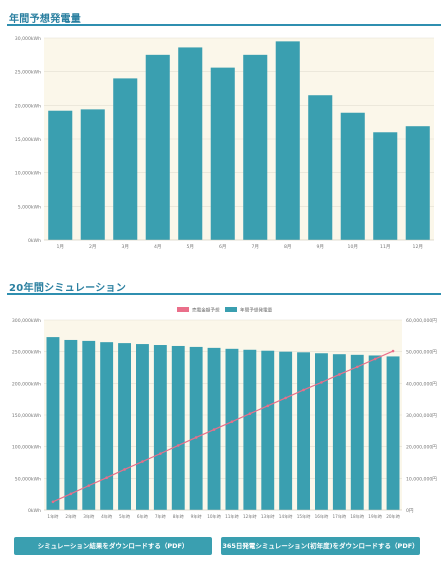 The image size is (448, 566). Describe the element at coordinates (375, 516) in the screenshot. I see `x-tick-label: 19年時` at that location.